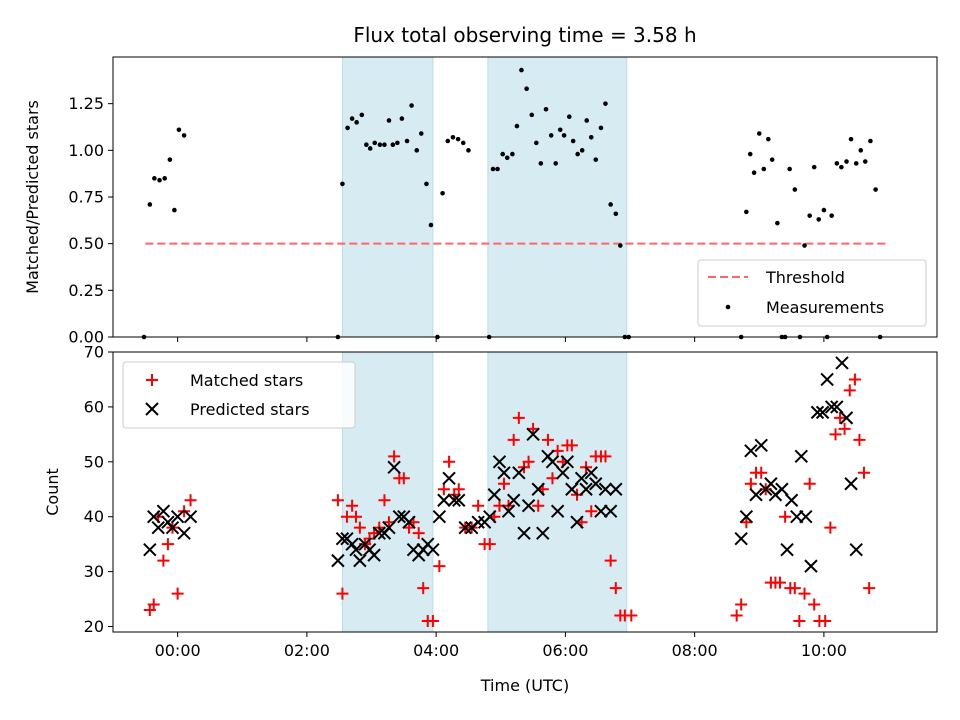 This screenshot has width=960, height=720. Describe the element at coordinates (695, 650) in the screenshot. I see `bottom-xtick-label: 08:00` at that location.